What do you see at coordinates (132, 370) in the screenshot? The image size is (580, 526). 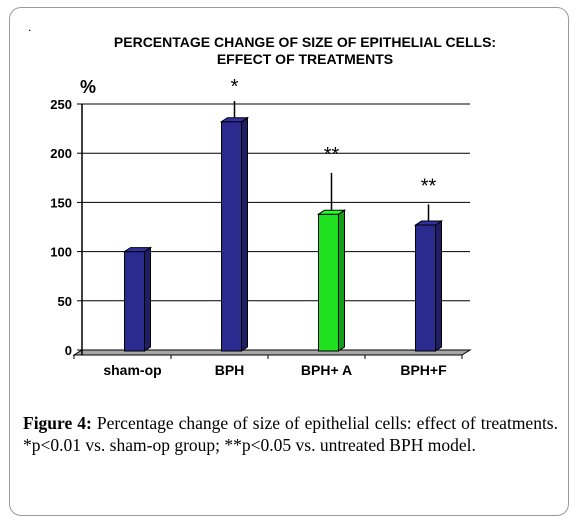 I see `x-tick-label: sham-op` at bounding box center [132, 370].